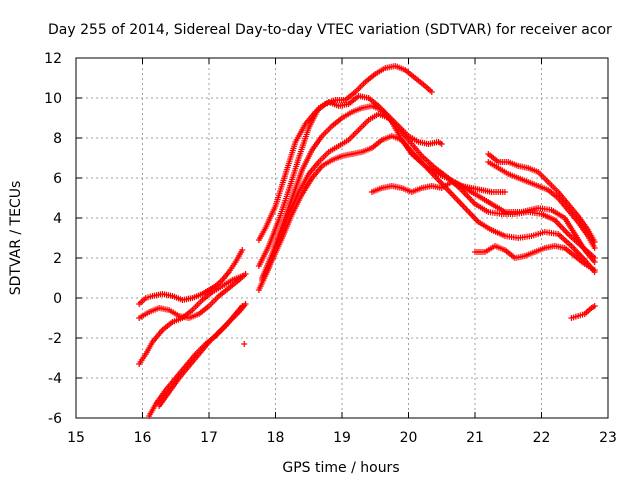  I want to click on x-tick-label: 23, so click(608, 438).